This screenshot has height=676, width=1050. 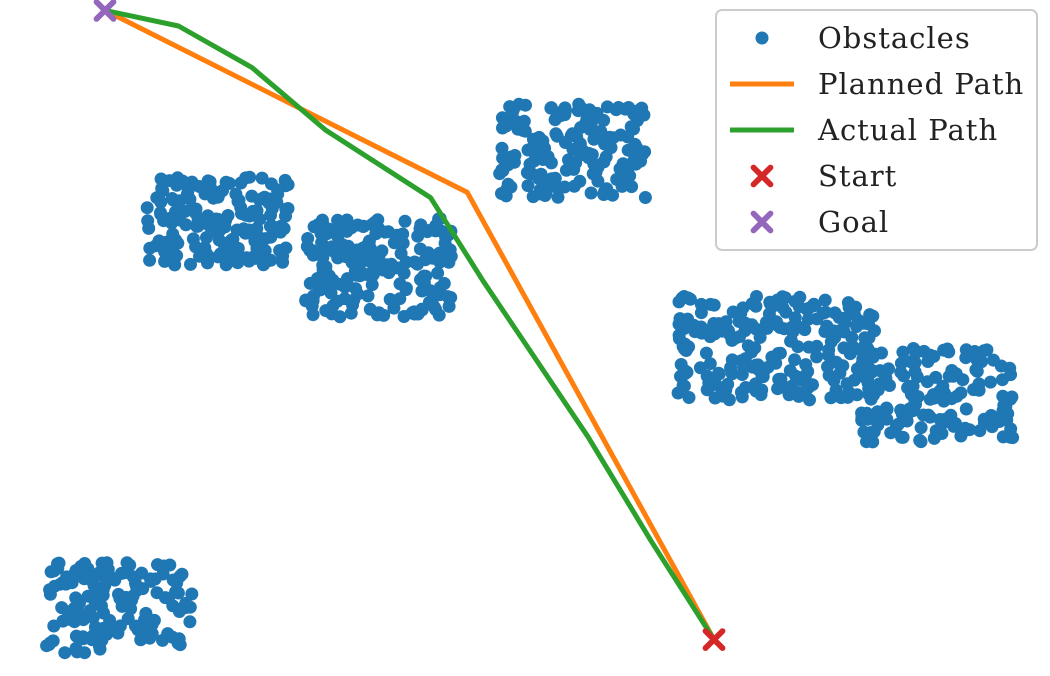 What do you see at coordinates (876, 130) in the screenshot?
I see `legend-frame` at bounding box center [876, 130].